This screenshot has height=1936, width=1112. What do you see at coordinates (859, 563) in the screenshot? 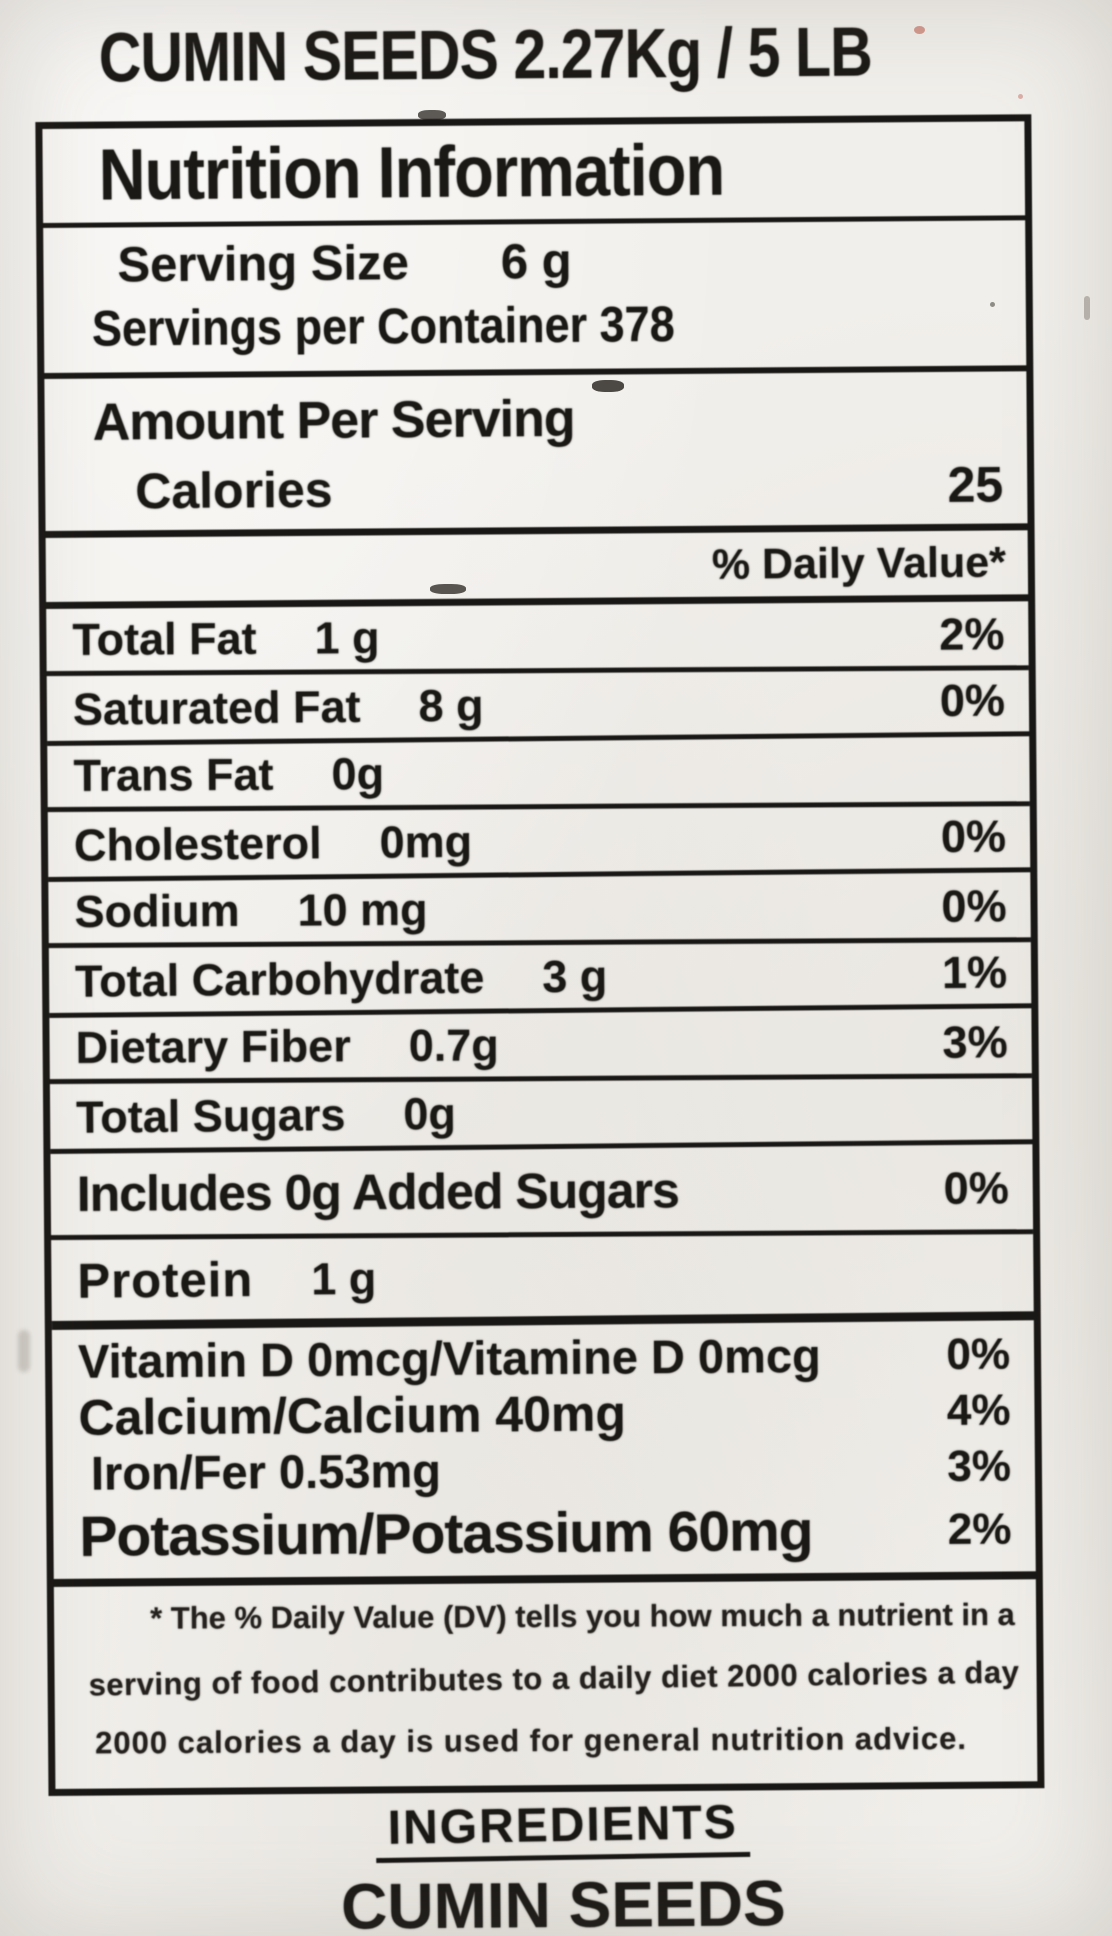
I see `daily-value-header: % Daily Value*` at bounding box center [859, 563].